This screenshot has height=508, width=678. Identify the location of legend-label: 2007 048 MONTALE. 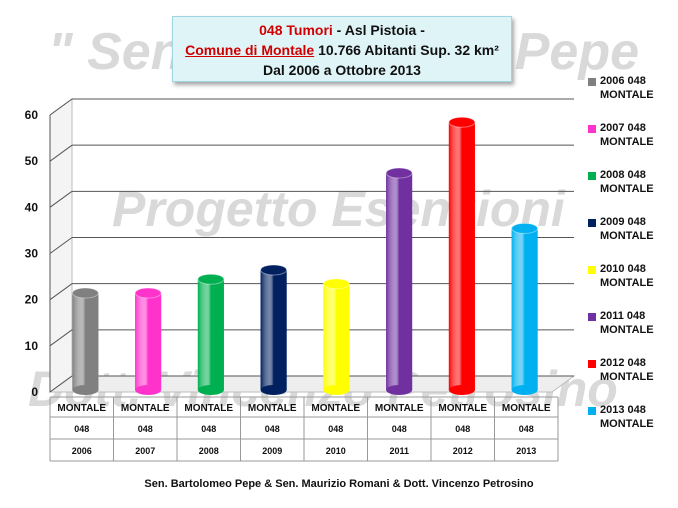
(627, 135).